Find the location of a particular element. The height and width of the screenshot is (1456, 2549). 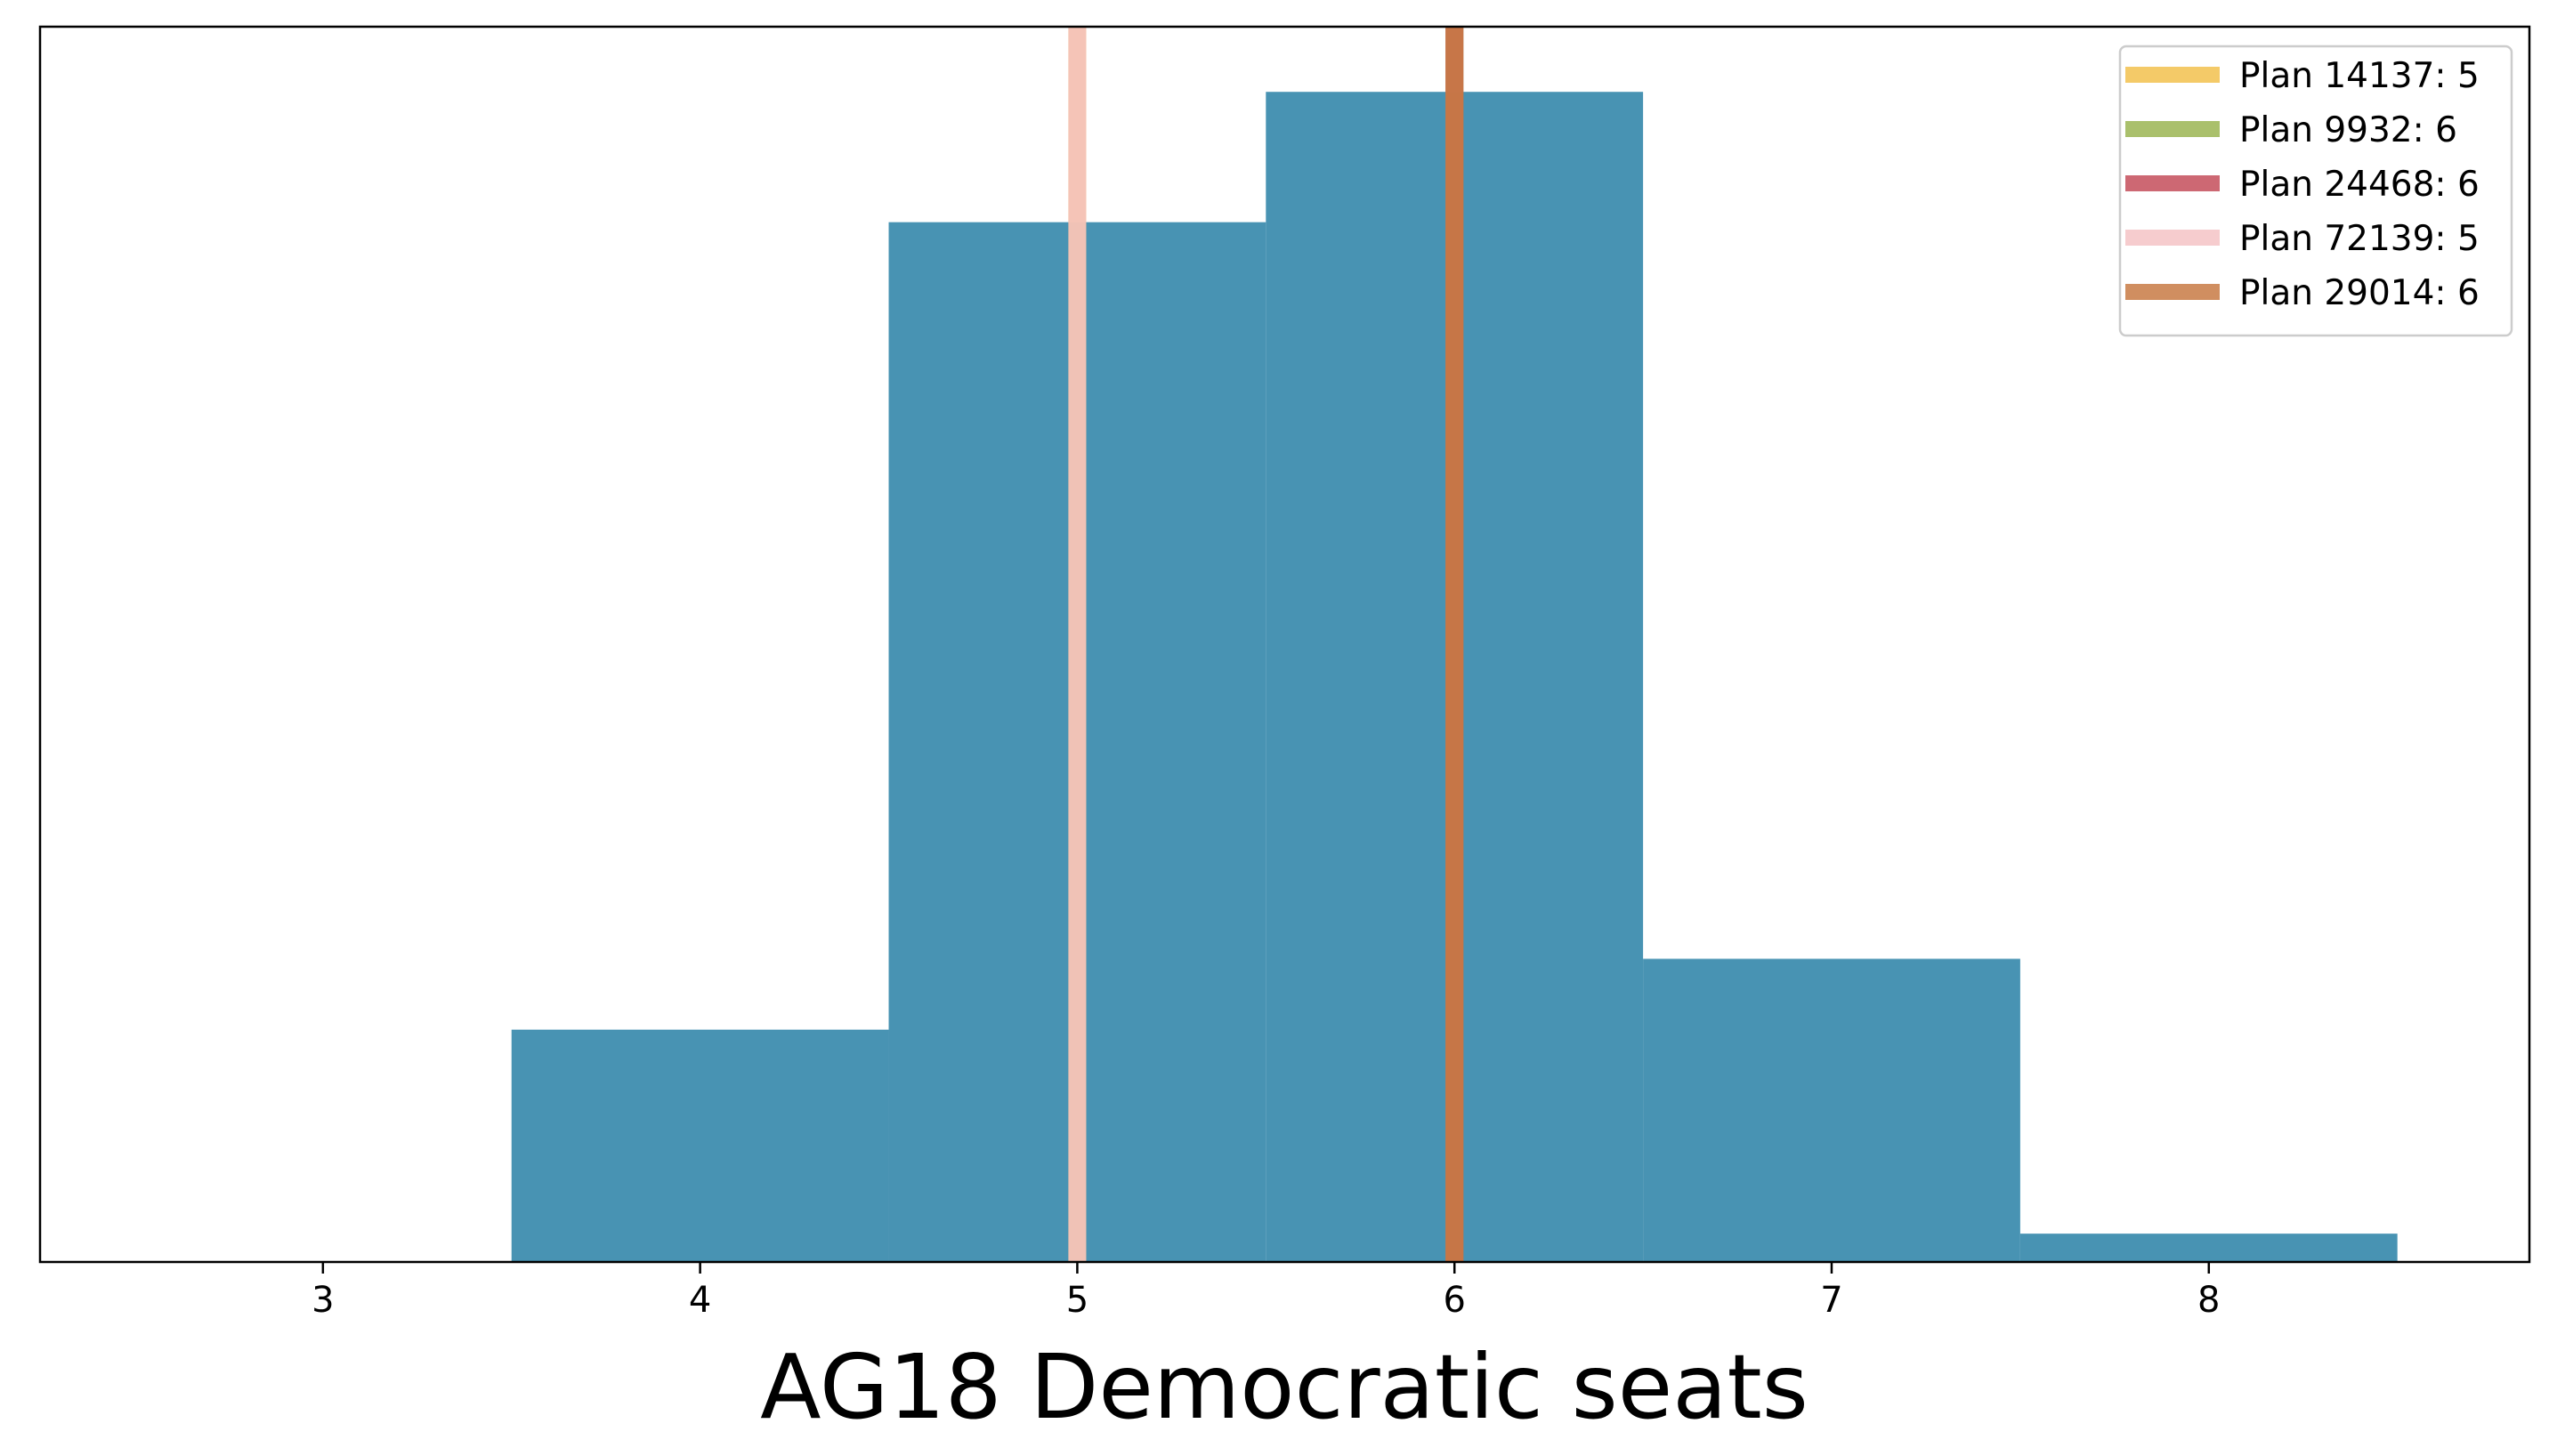

legend-label-3: Plan 72139: 5 is located at coordinates (2360, 239).